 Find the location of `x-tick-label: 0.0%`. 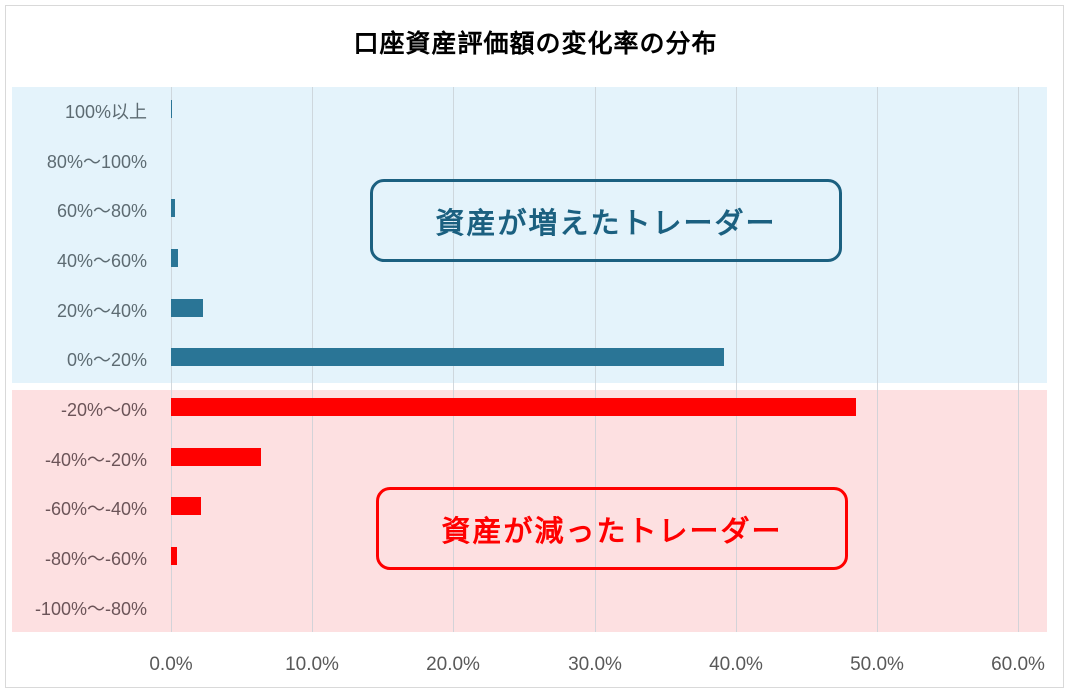

x-tick-label: 0.0% is located at coordinates (171, 664).